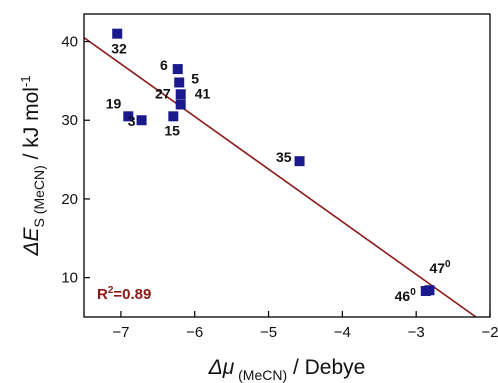  I want to click on point-label-41: 41, so click(203, 93).